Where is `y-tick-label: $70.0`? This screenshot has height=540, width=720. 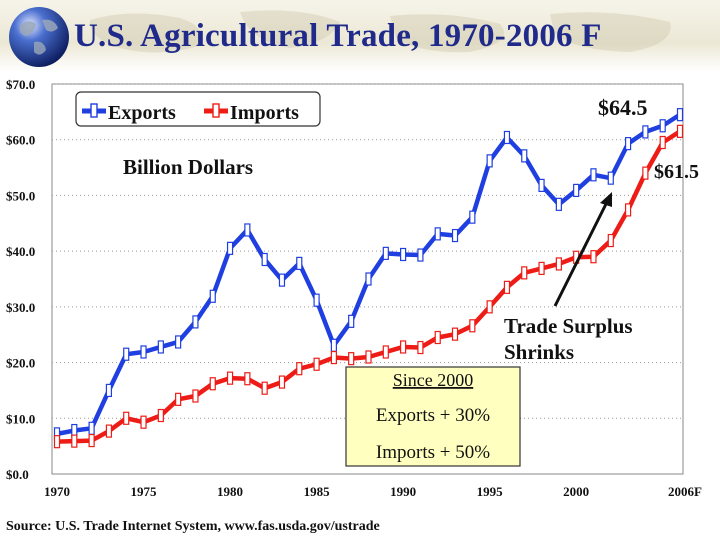 y-tick-label: $70.0 is located at coordinates (20, 84).